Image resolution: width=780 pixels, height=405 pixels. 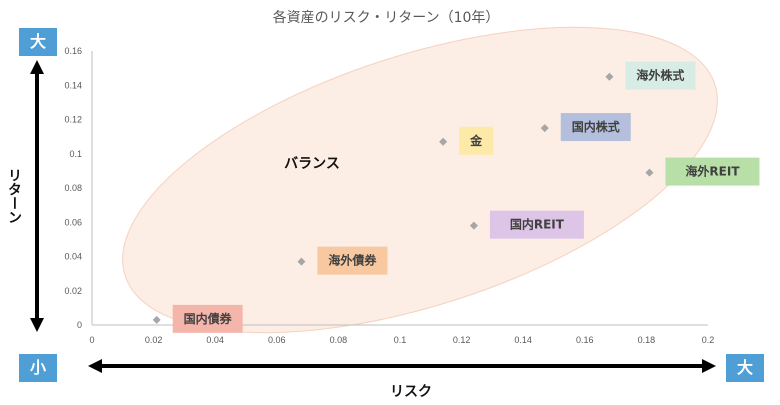 What do you see at coordinates (709, 366) in the screenshot?
I see `x-arrow-head-right` at bounding box center [709, 366].